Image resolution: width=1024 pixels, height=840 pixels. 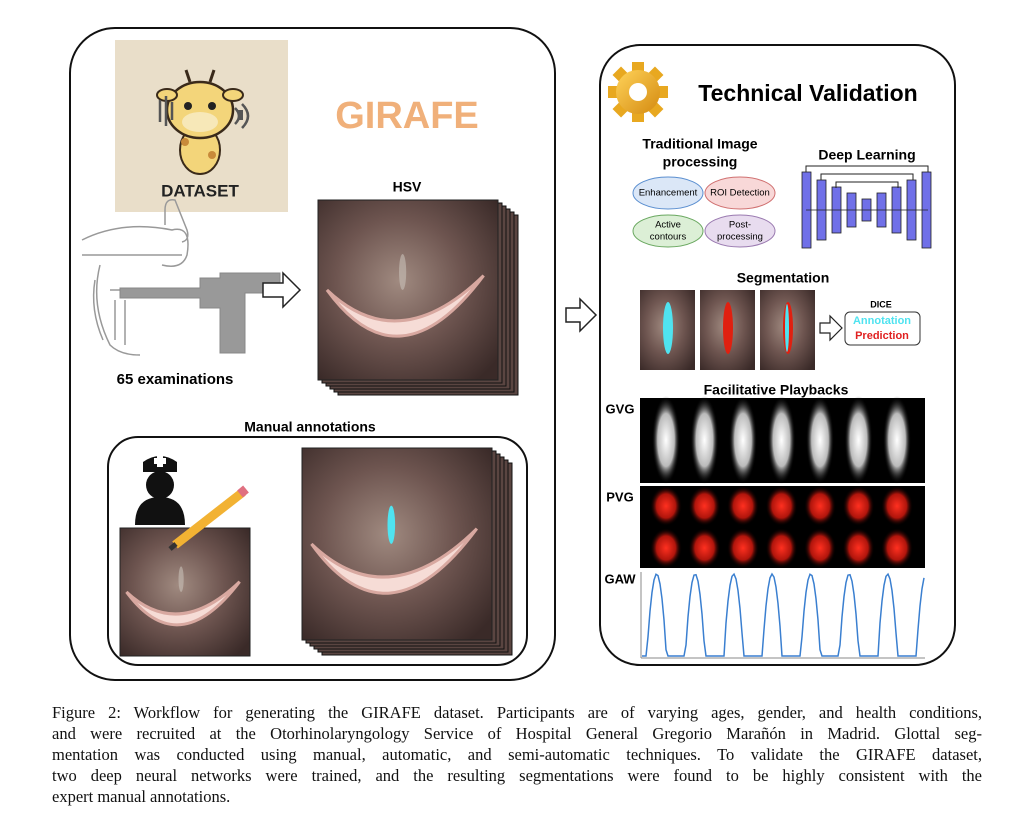 What do you see at coordinates (668, 237) in the screenshot?
I see `method-label: contours` at bounding box center [668, 237].